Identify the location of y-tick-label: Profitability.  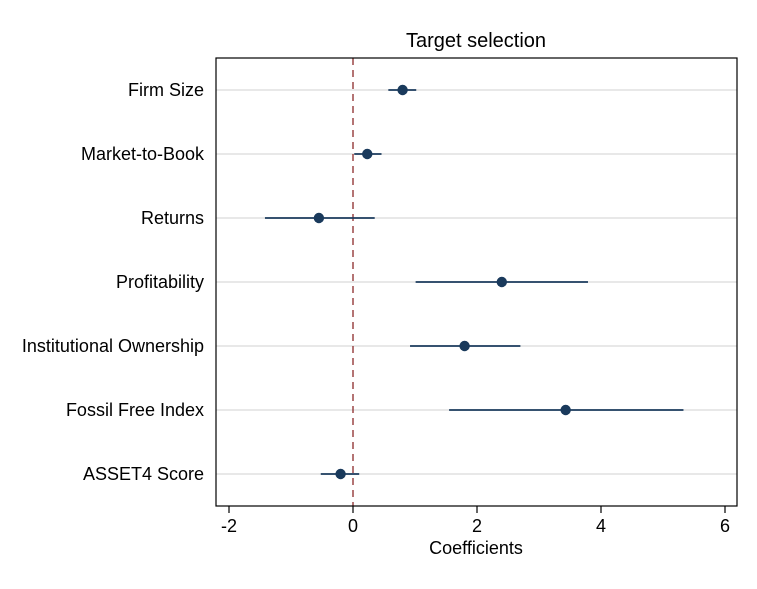
(160, 282).